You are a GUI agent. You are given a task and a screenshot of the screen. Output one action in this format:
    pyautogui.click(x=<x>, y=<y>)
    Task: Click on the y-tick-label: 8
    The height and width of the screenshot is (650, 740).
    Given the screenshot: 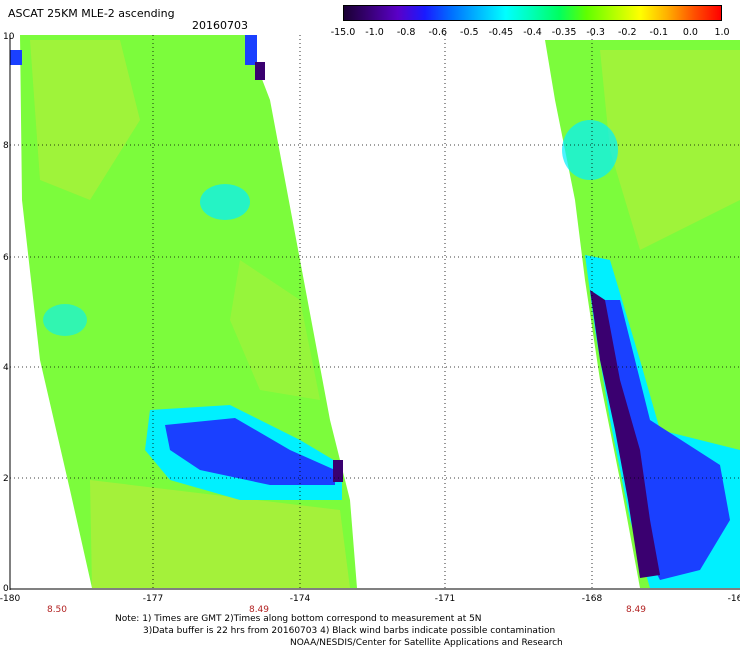 What is the action you would take?
    pyautogui.click(x=6, y=146)
    